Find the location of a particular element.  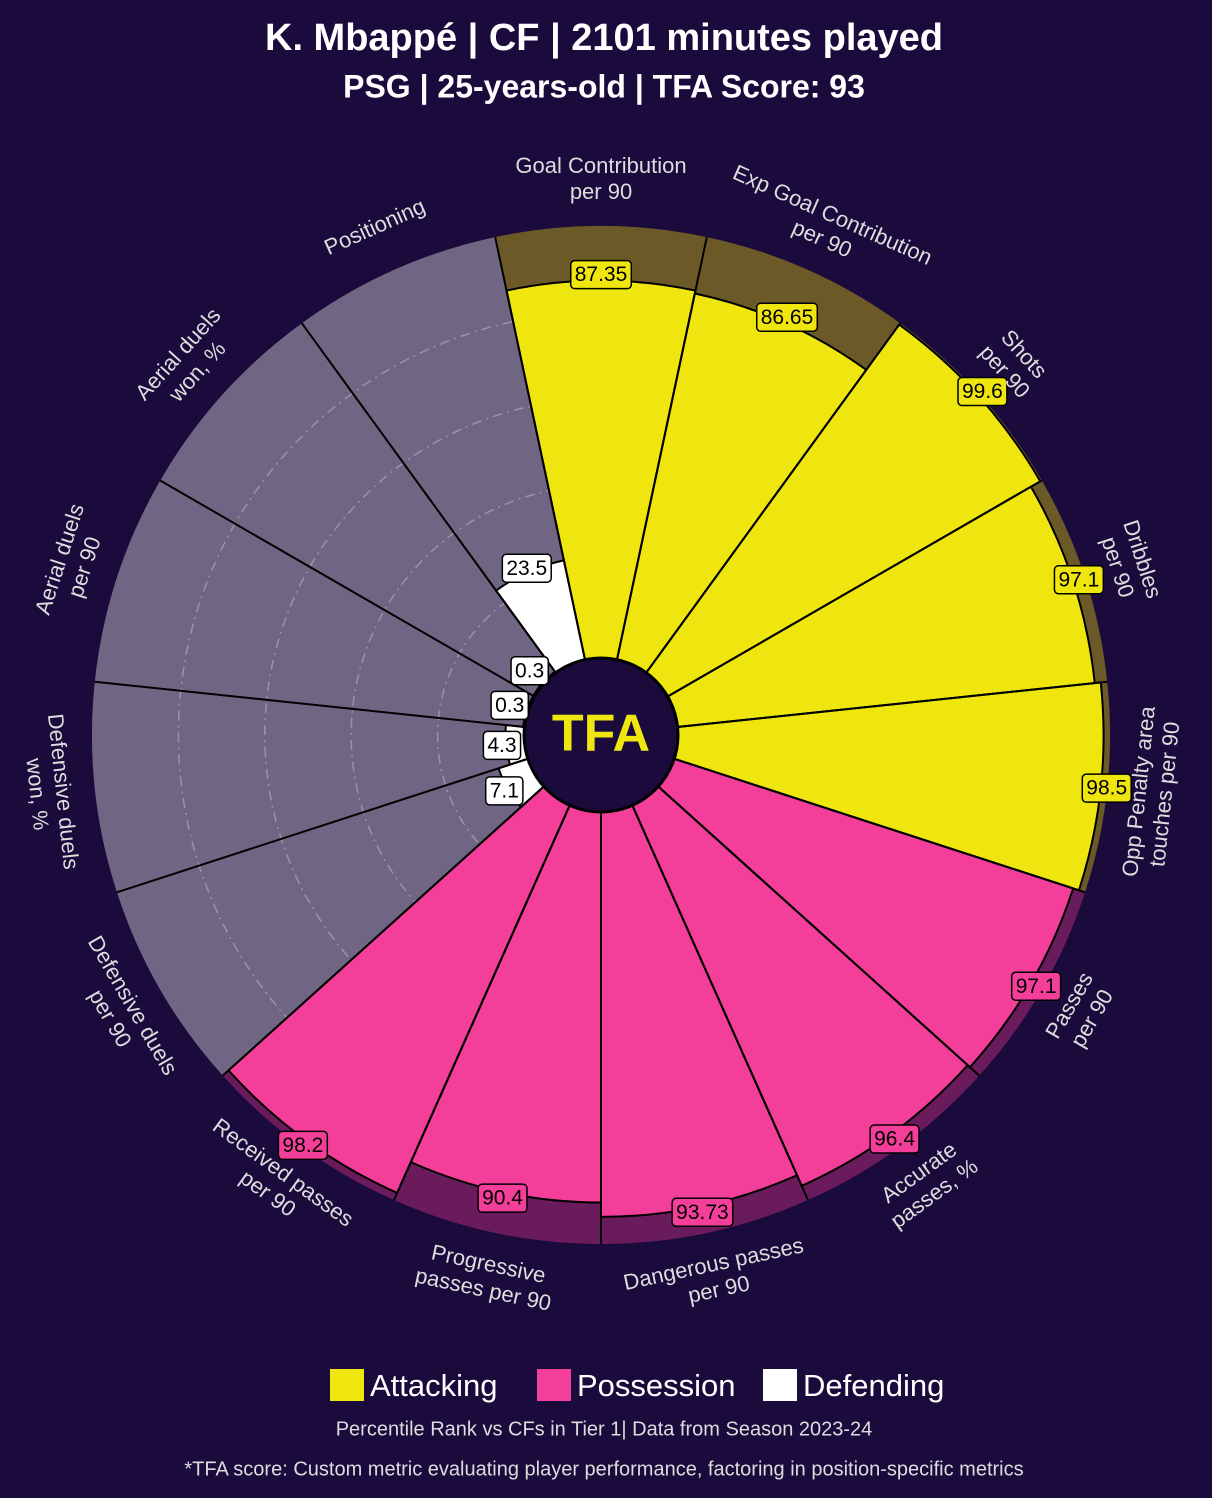

value-label: 99.6 is located at coordinates (982, 391).